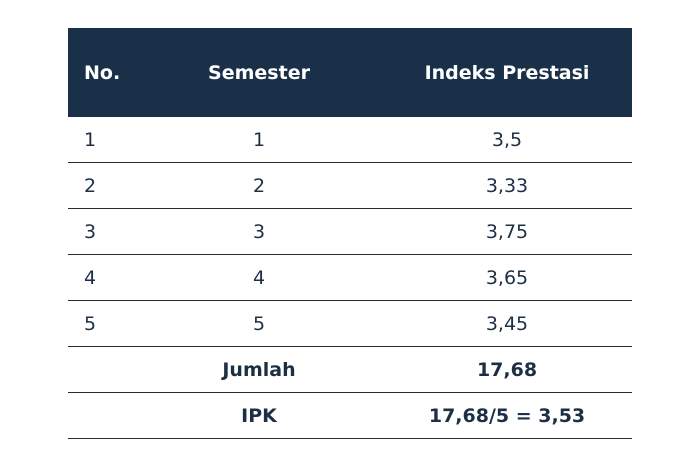 Image resolution: width=700 pixels, height=466 pixels. What do you see at coordinates (350, 186) in the screenshot?
I see `table-row: 2 2 3,33` at bounding box center [350, 186].